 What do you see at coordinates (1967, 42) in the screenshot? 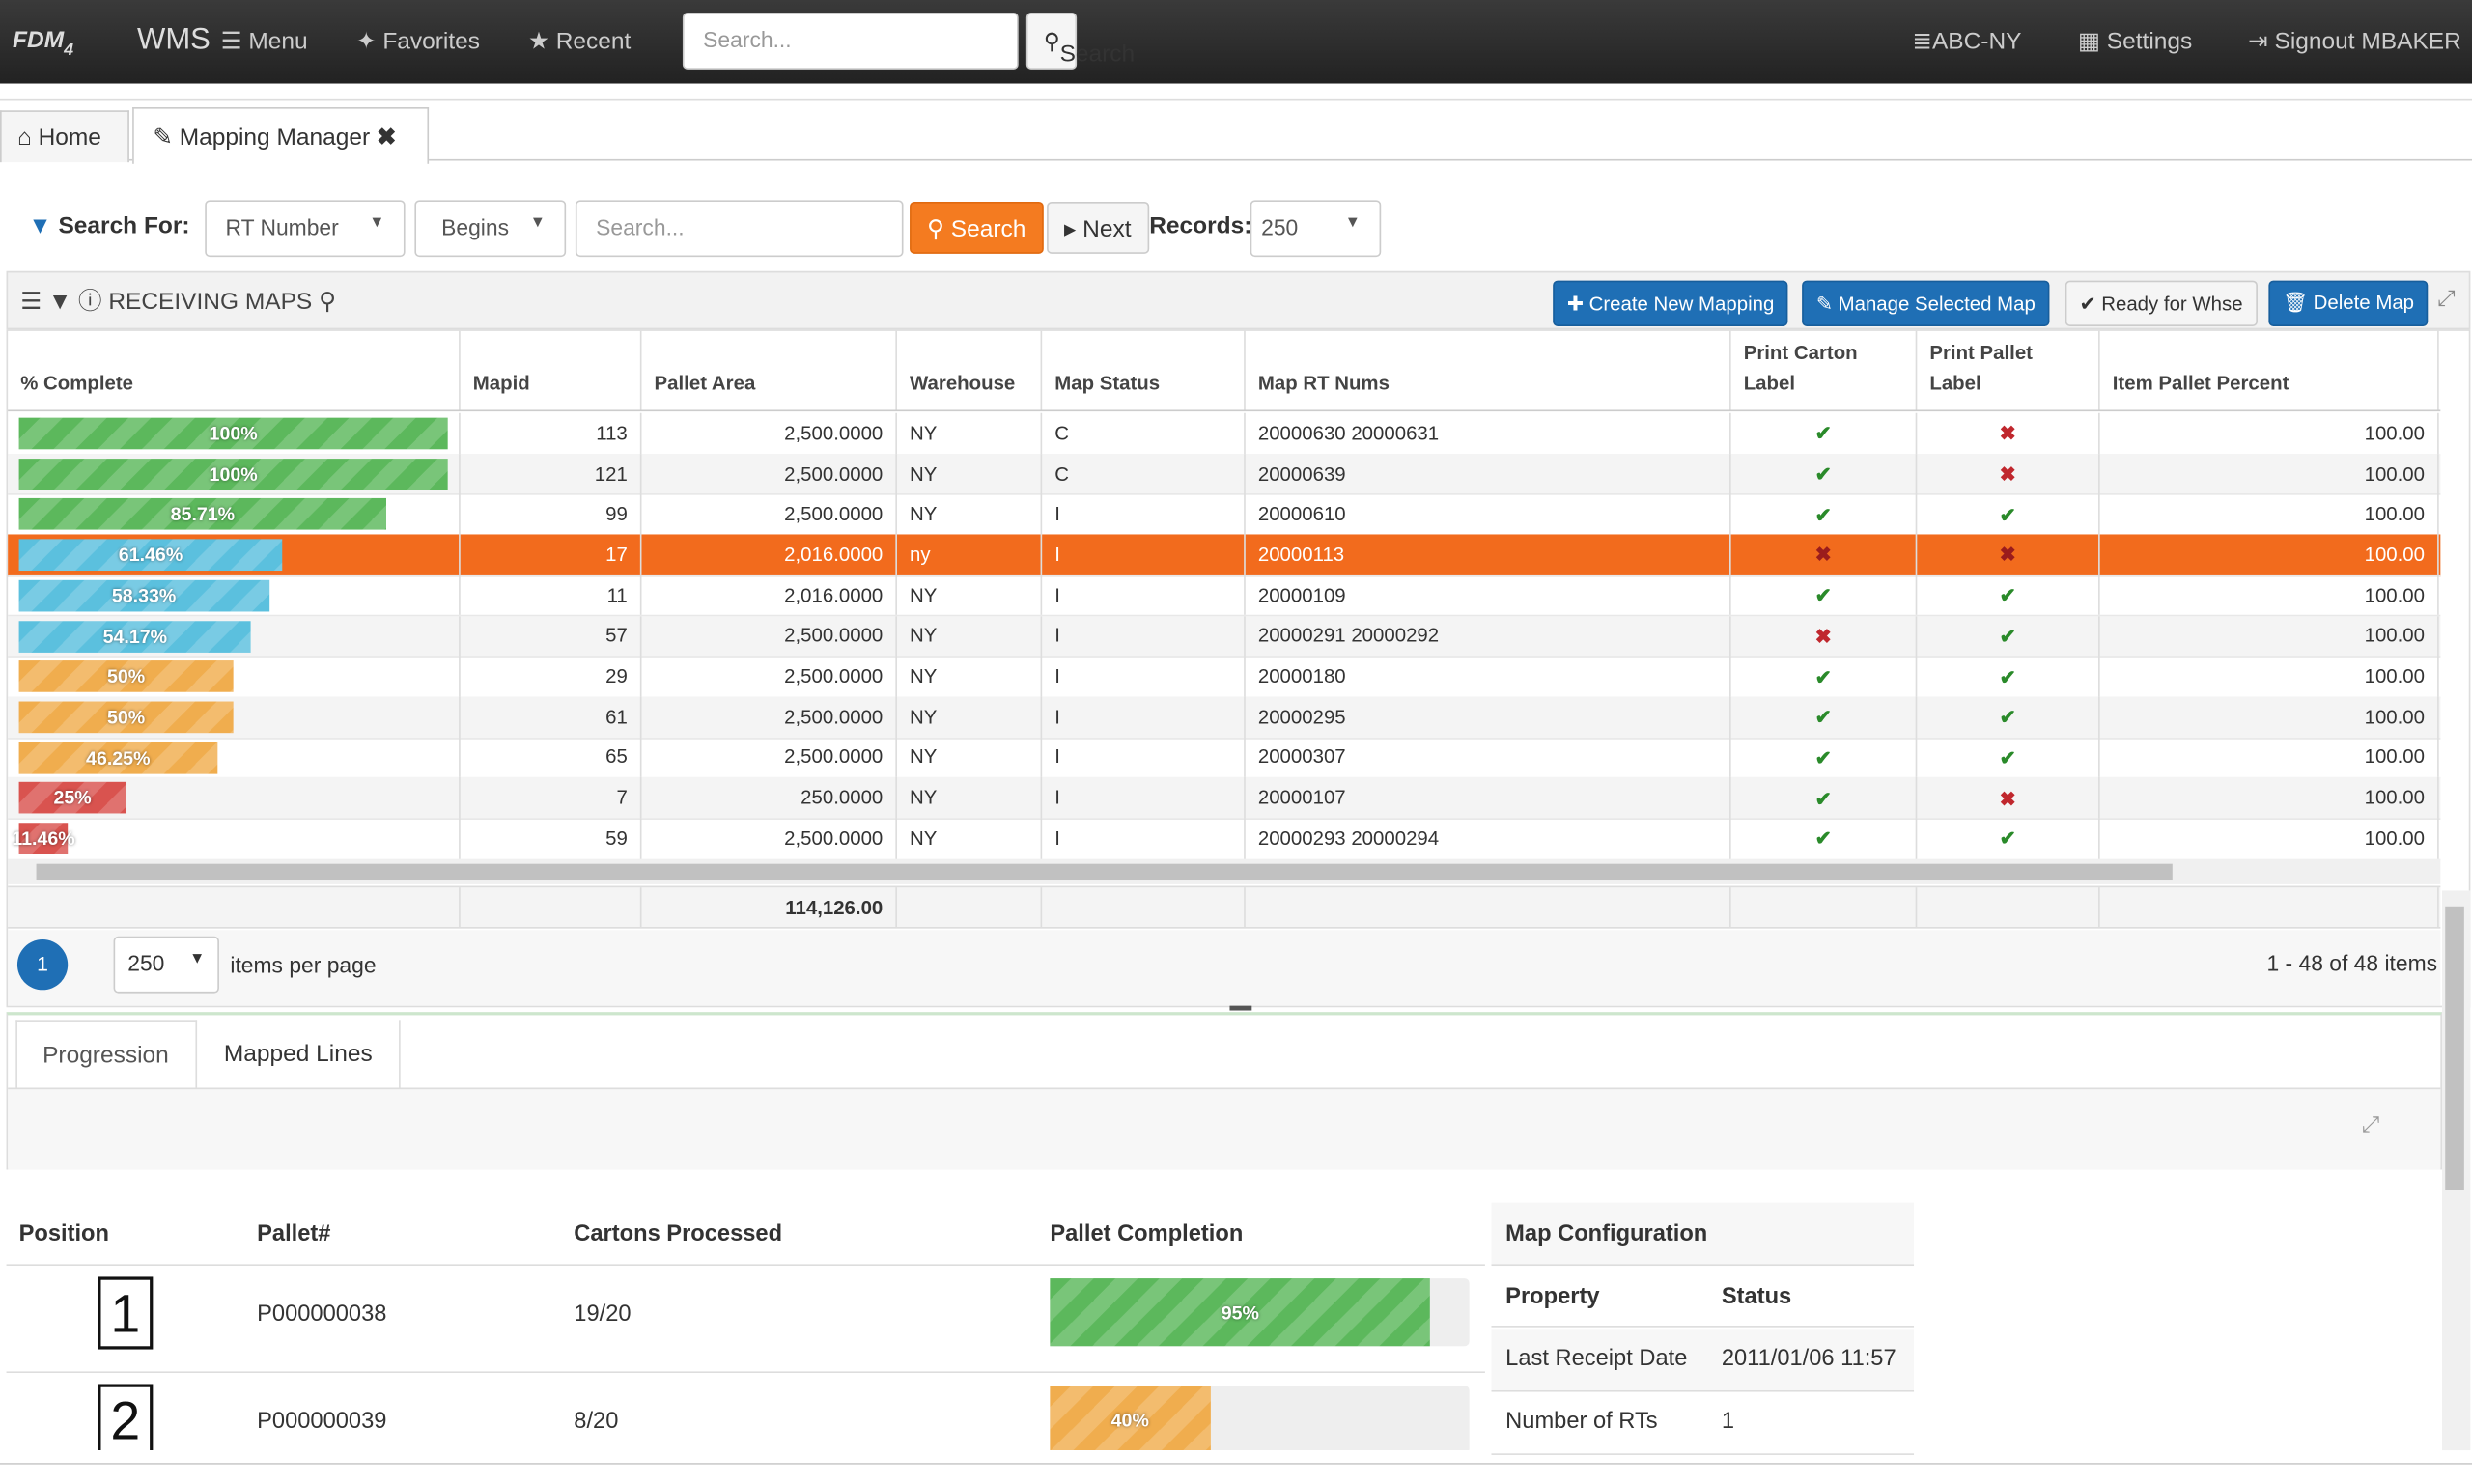
I see `company: ≣ABC-NY` at bounding box center [1967, 42].